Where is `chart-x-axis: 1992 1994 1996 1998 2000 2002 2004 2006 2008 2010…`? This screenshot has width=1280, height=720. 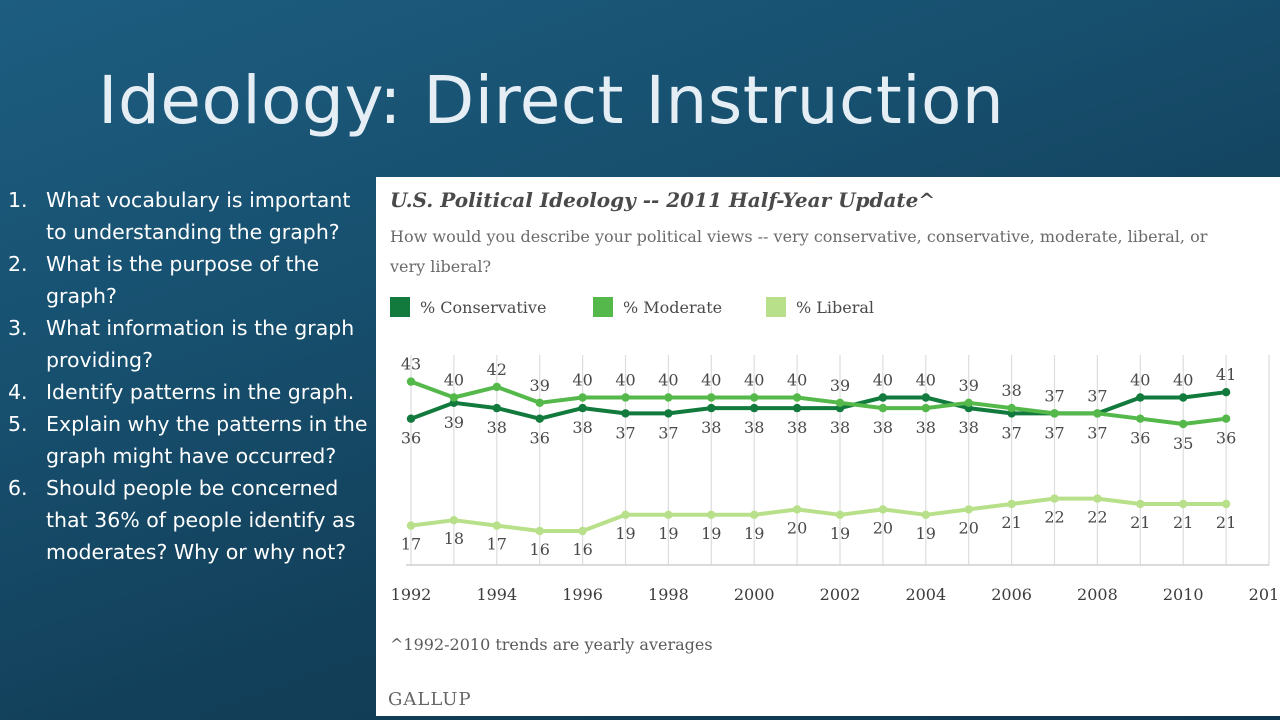 chart-x-axis: 1992 1994 1996 1998 2000 2002 2004 2006 2008 2010… is located at coordinates (835, 594).